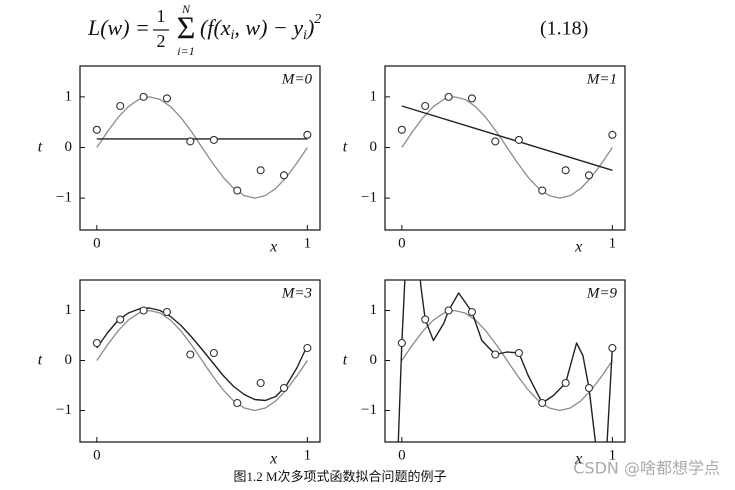 Image resolution: width=735 pixels, height=490 pixels. I want to click on eq-number: (1.18), so click(564, 29).